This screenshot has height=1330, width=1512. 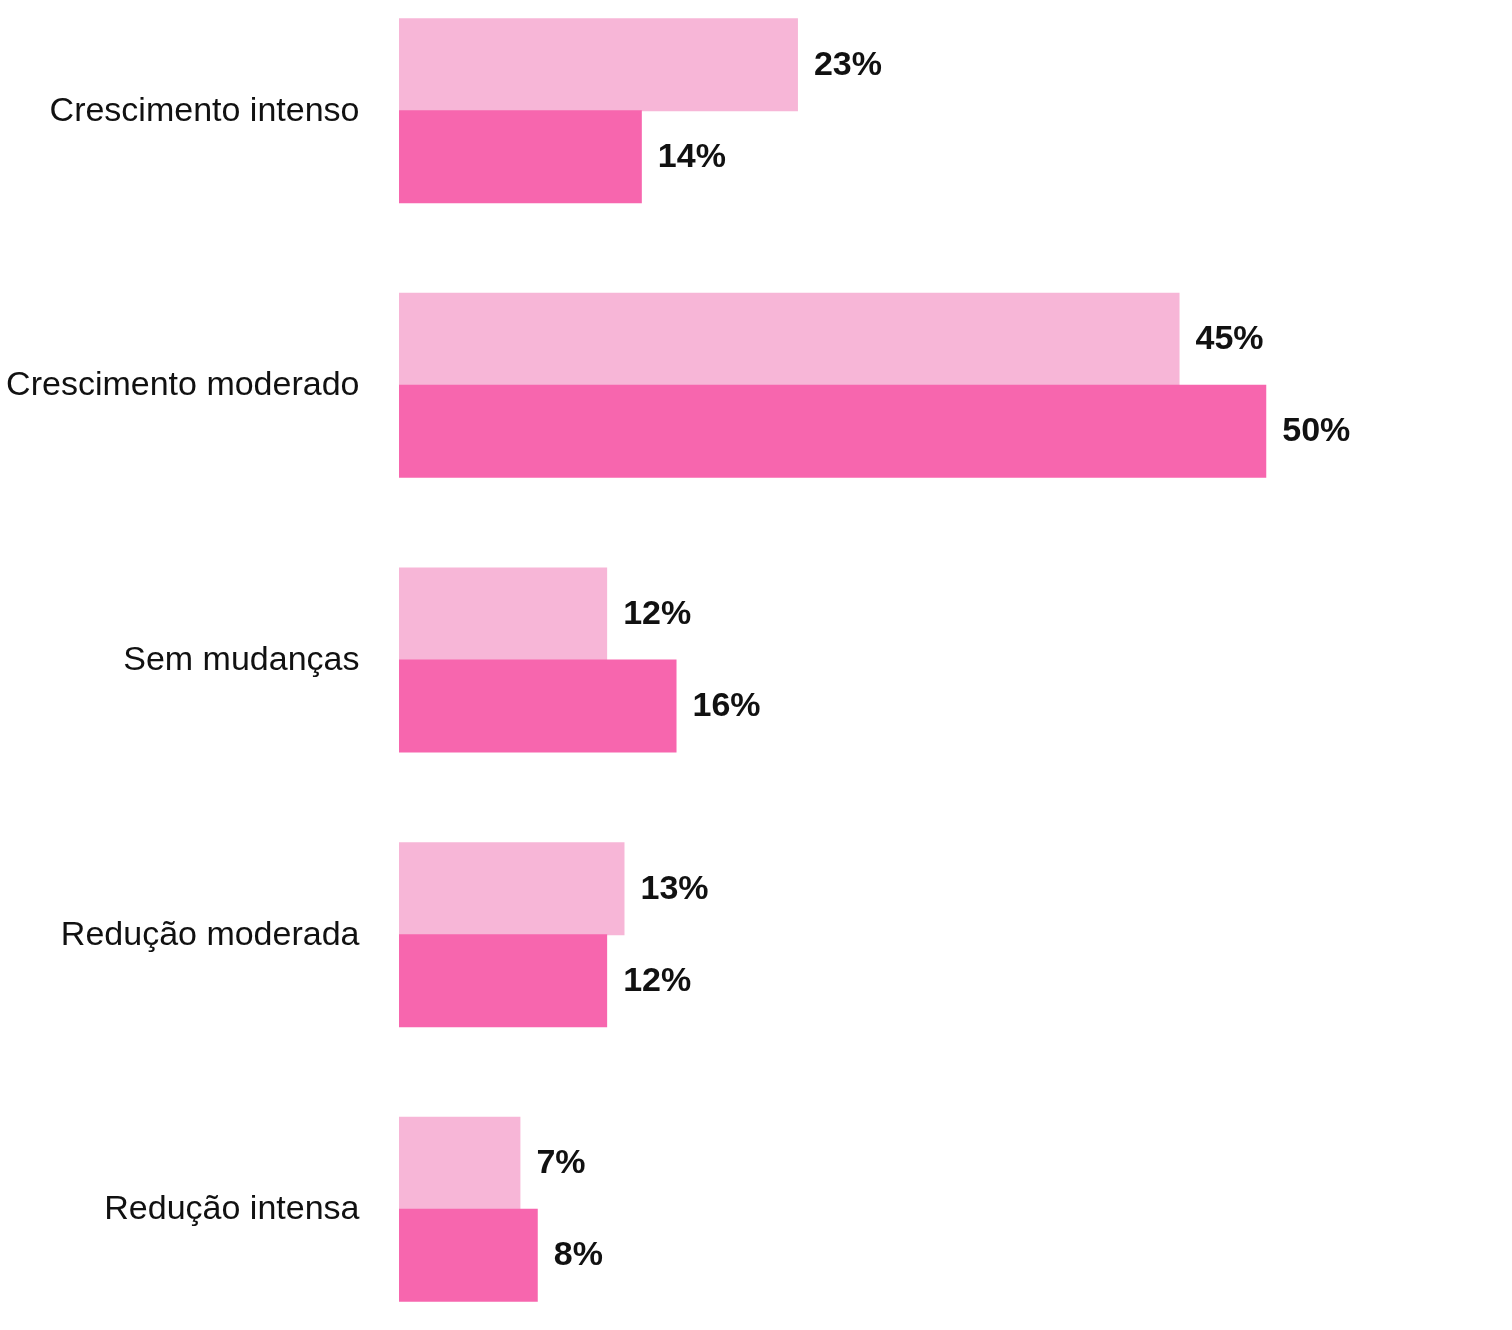 What do you see at coordinates (1316, 429) in the screenshot?
I see `data-label: 50%` at bounding box center [1316, 429].